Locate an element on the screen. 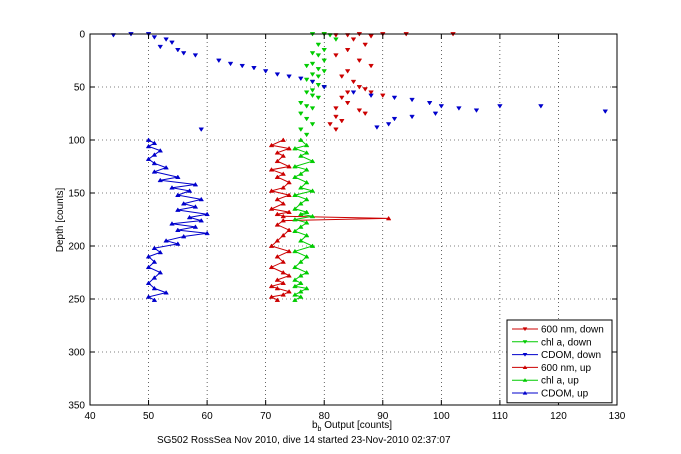 The width and height of the screenshot is (681, 454). y-tick-label: 250 is located at coordinates (76, 300).